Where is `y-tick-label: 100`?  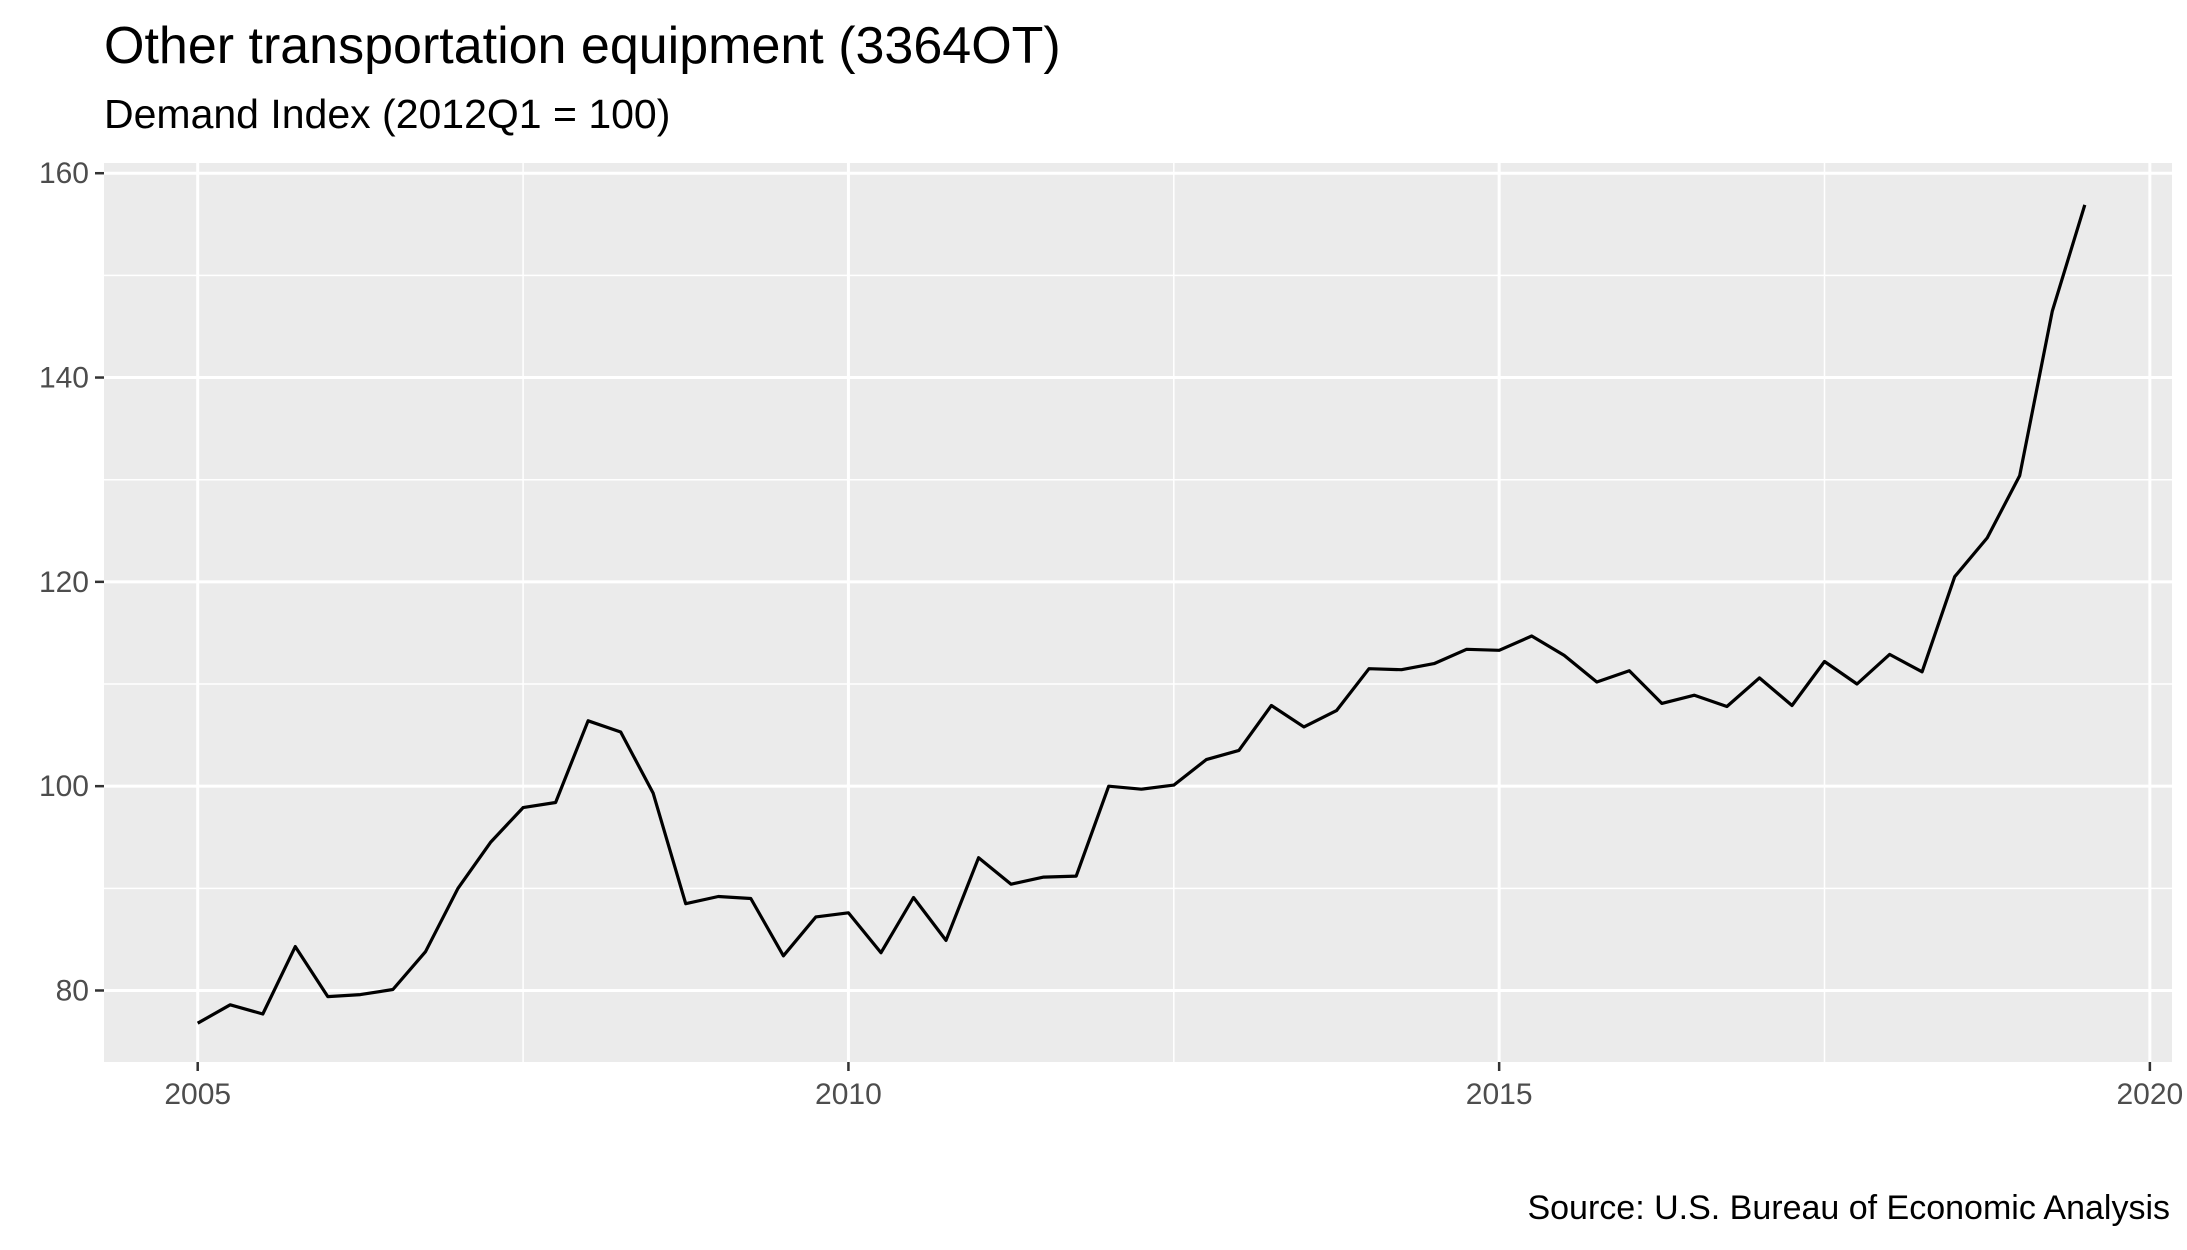 y-tick-label: 100 is located at coordinates (64, 786).